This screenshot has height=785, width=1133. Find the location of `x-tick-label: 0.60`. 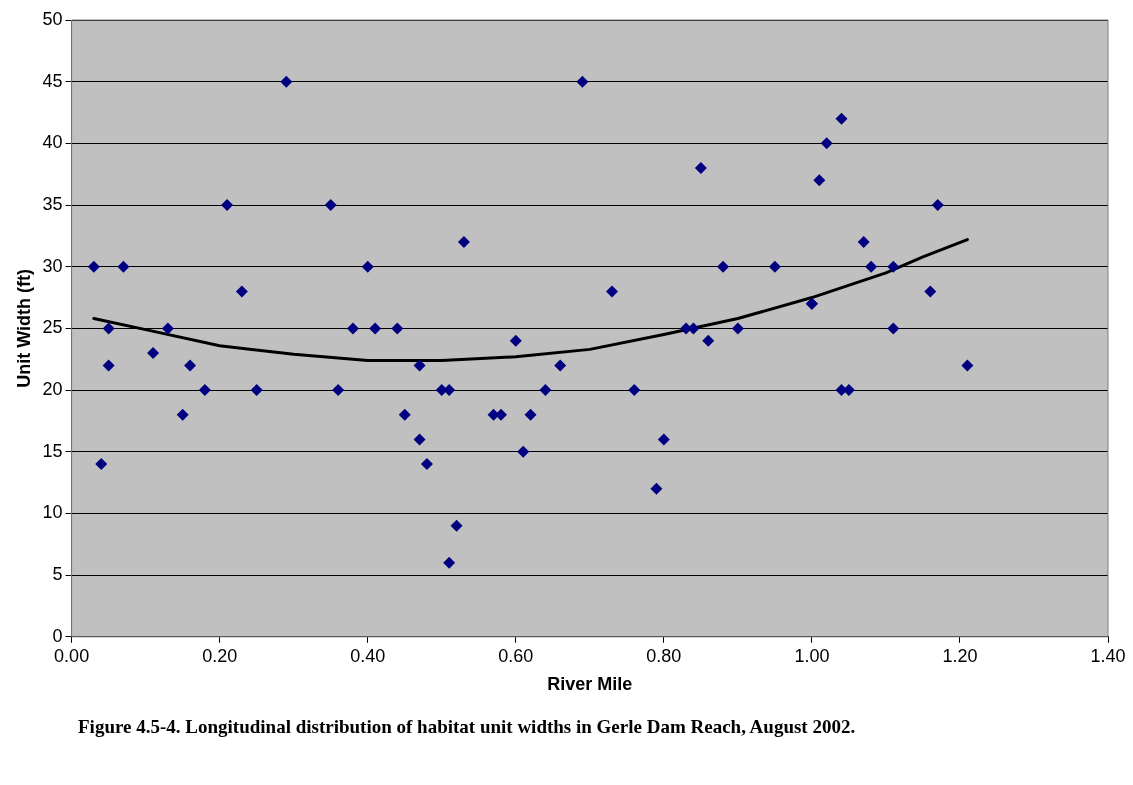

x-tick-label: 0.60 is located at coordinates (516, 655).